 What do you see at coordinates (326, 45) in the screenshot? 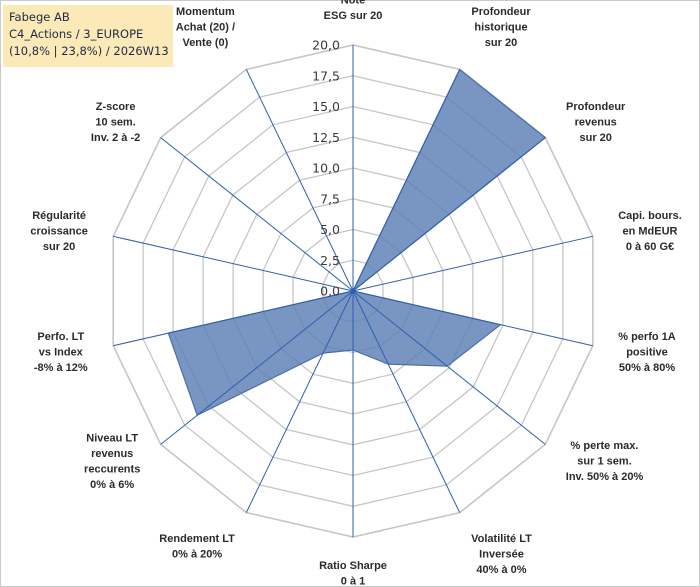
I see `tick-label: 20,0` at bounding box center [326, 45].